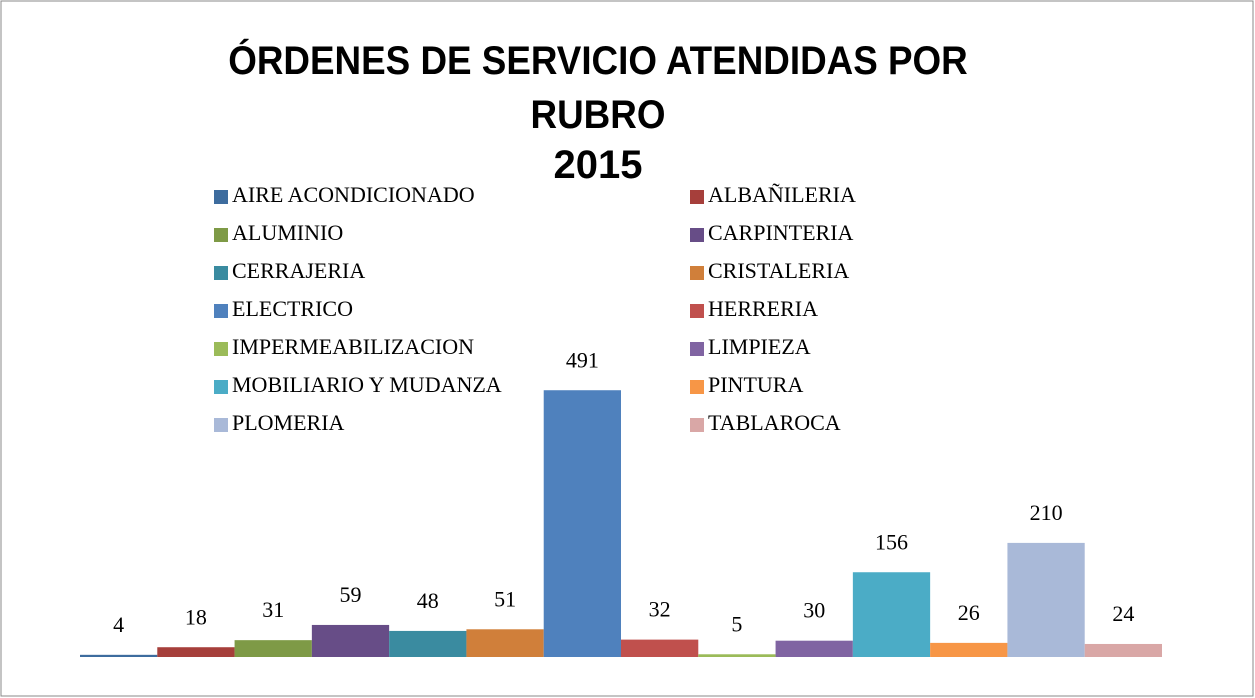 The image size is (1255, 698). Describe the element at coordinates (353, 346) in the screenshot. I see `legend-label: IMPERMEABILIZACION` at that location.